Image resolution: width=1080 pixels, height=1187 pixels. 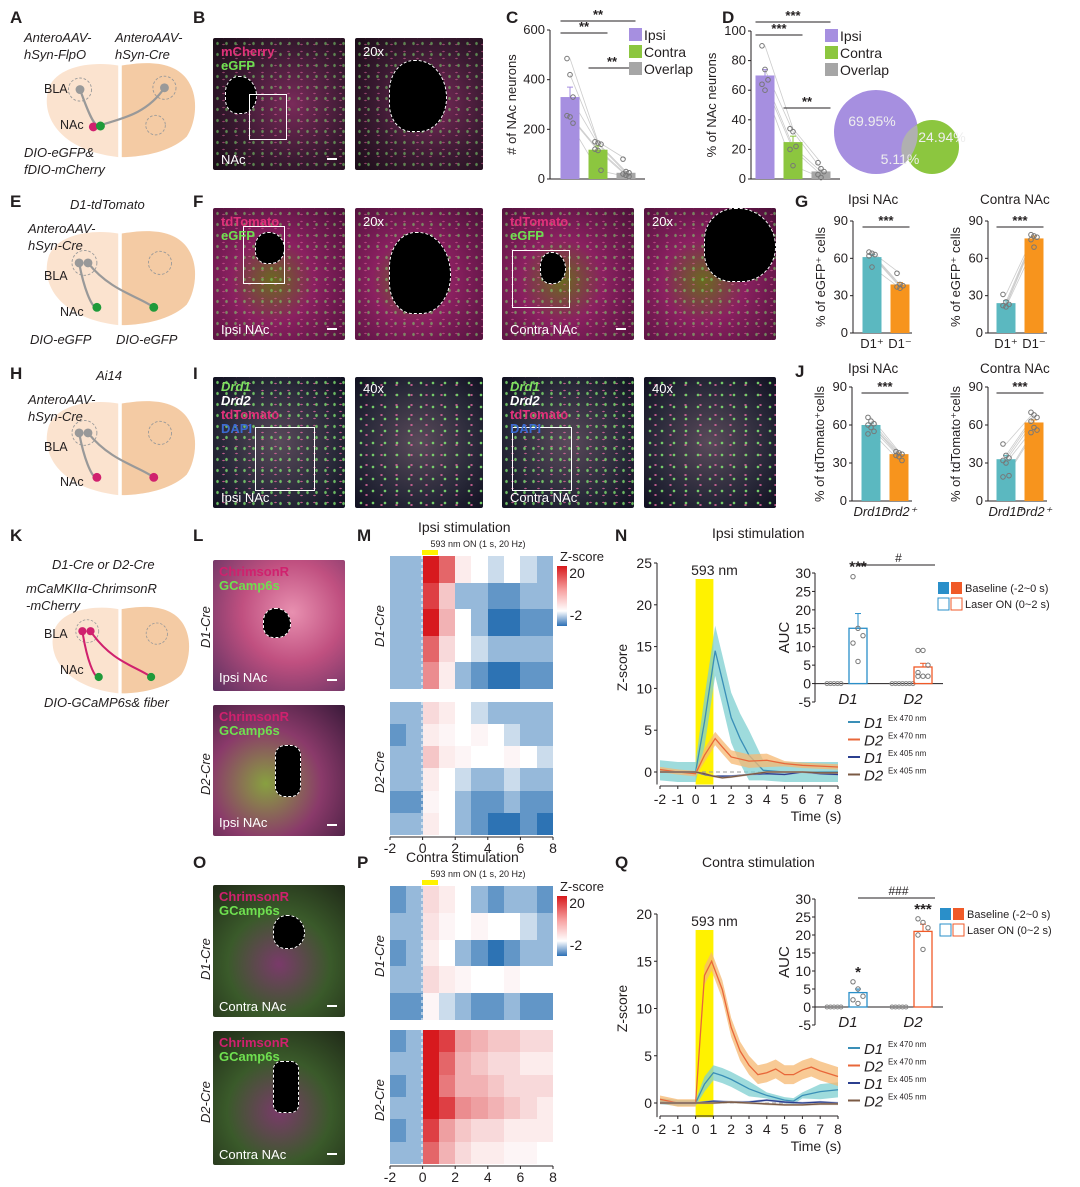 What do you see at coordinates (205, 774) in the screenshot?
I see `row-label-d2-cre: D2-Cre` at bounding box center [205, 774].